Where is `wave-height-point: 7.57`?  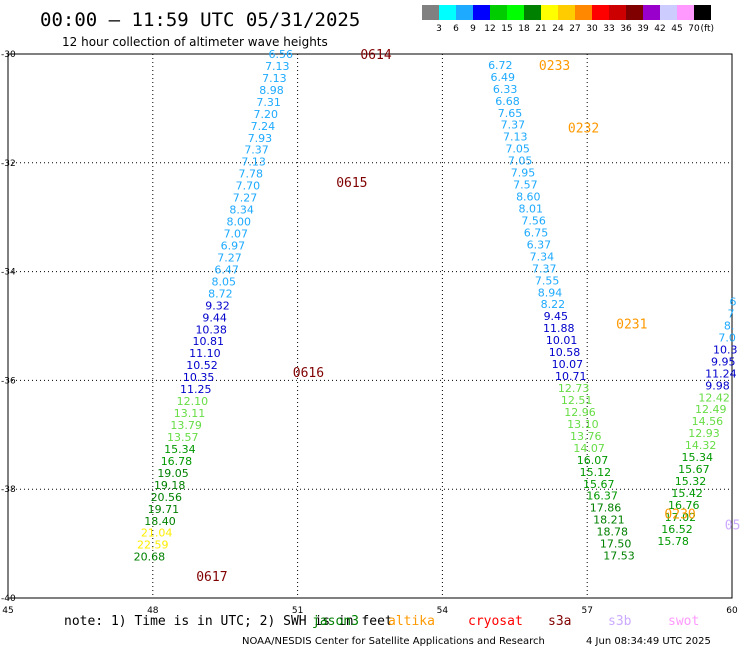 wave-height-point: 7.57 is located at coordinates (525, 185).